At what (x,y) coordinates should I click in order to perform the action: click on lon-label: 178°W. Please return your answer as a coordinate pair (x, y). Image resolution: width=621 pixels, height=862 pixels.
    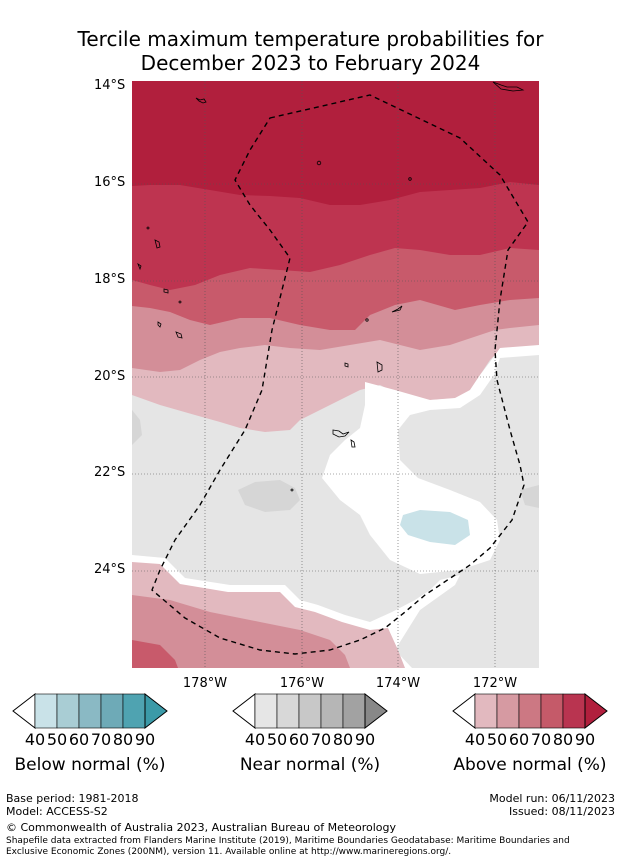
    Looking at the image, I should click on (205, 683).